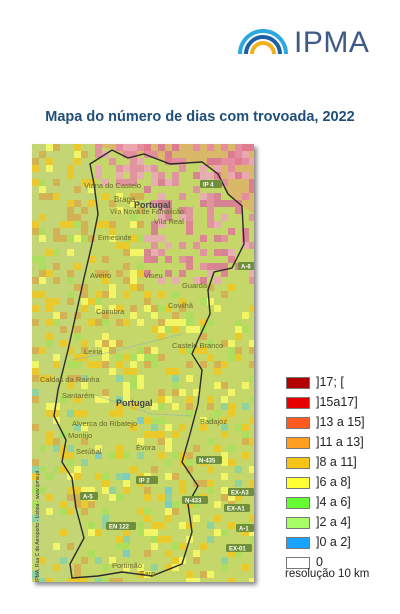 The image size is (400, 614). What do you see at coordinates (80, 435) in the screenshot?
I see `place-label: Montijo` at bounding box center [80, 435].